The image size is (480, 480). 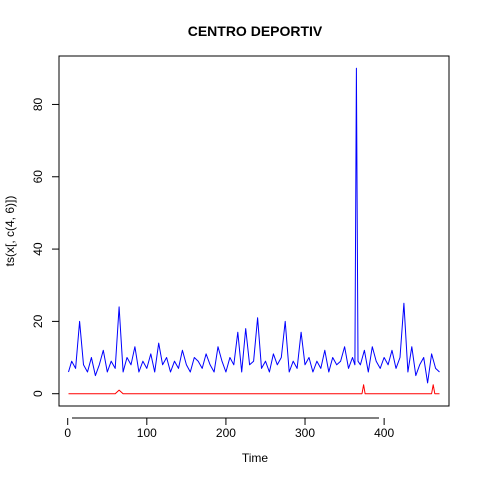 I want to click on y-tick-label: 20, so click(x=38, y=321).